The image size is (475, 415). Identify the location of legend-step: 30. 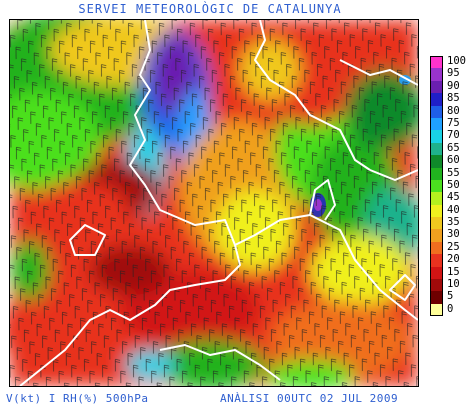
(450, 235).